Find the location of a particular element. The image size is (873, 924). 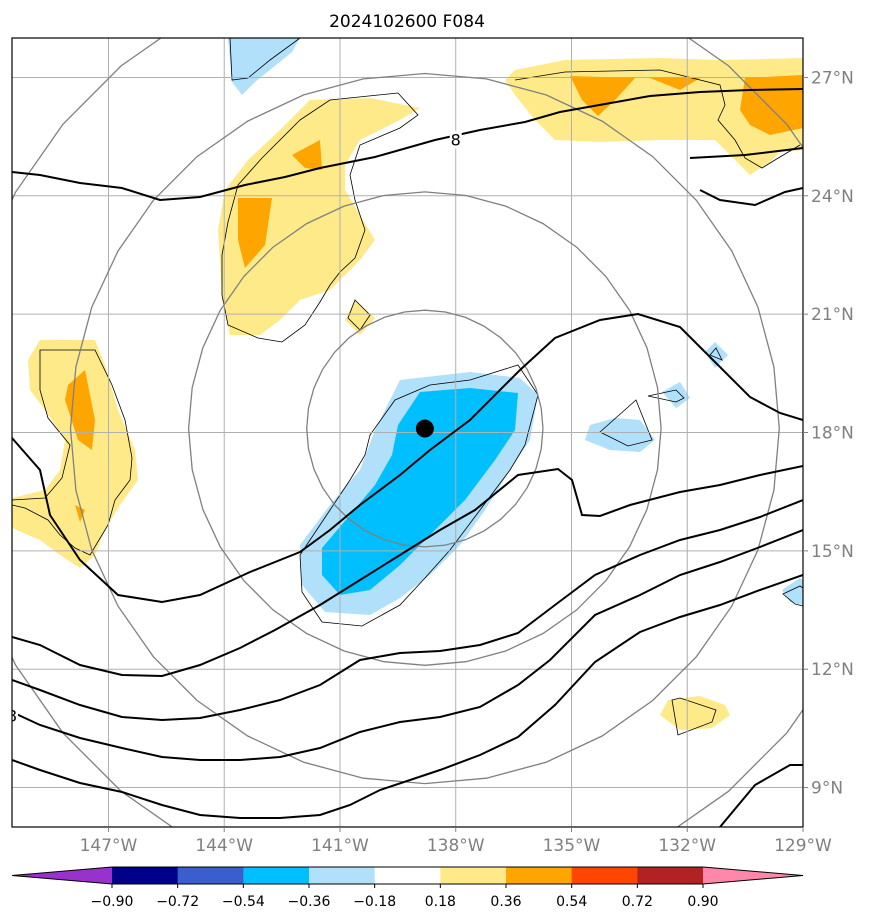

lat-tick-label: 27°N is located at coordinates (832, 78).